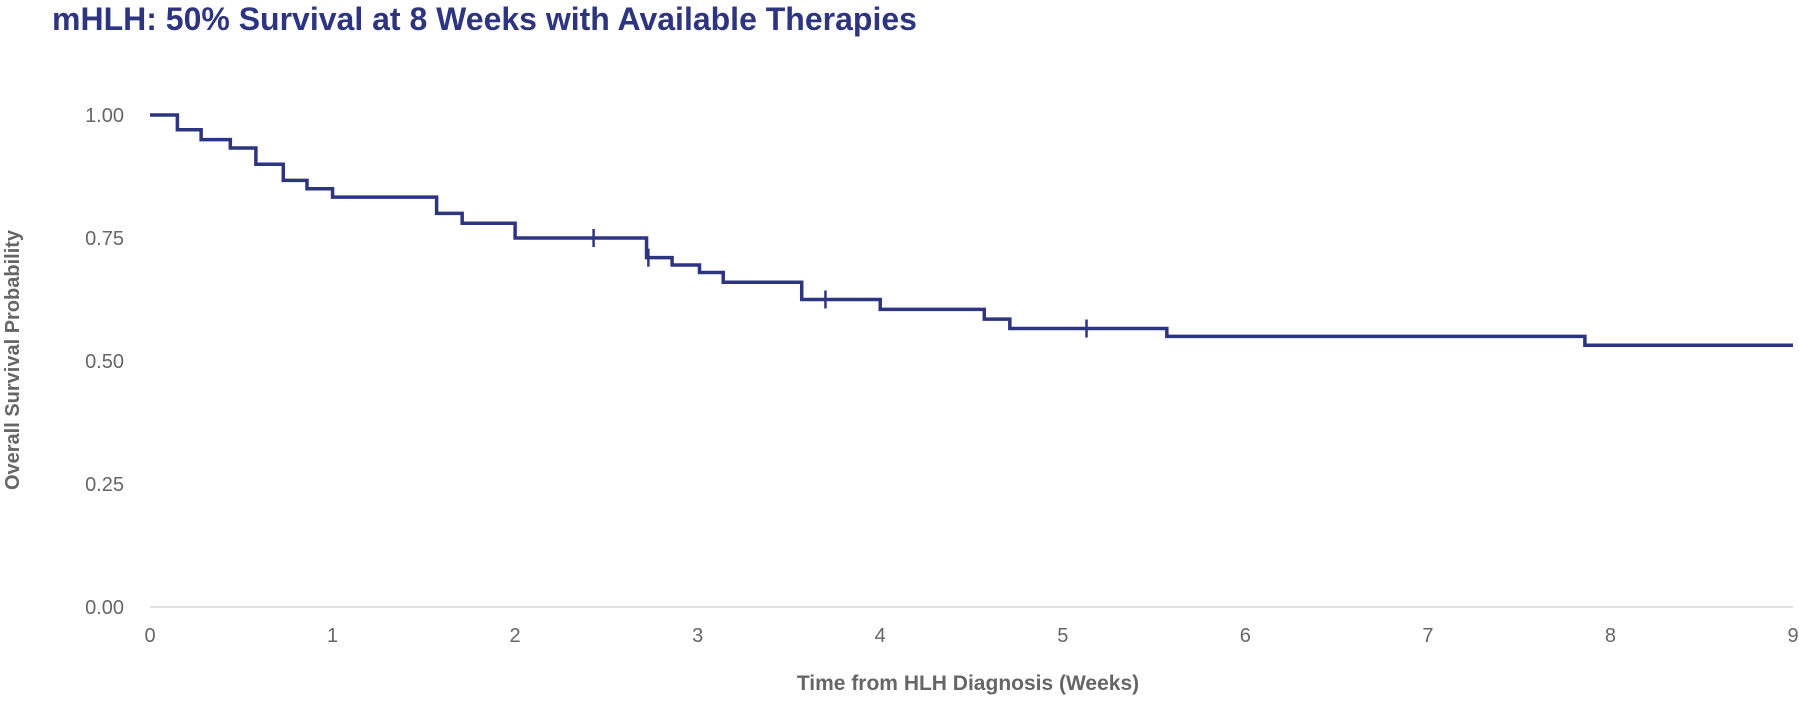 This screenshot has width=1799, height=704. I want to click on y-tick-label: 1.00, so click(104, 116).